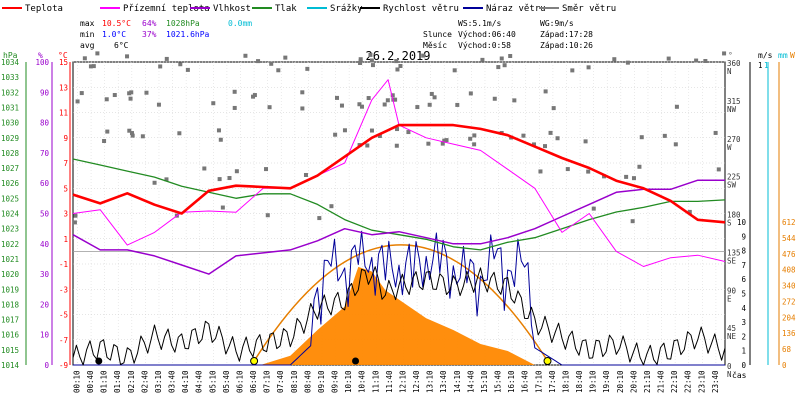  What do you see at coordinates (552, 381) in the screenshot?
I see `time-tick-35: 17:40` at bounding box center [552, 381].